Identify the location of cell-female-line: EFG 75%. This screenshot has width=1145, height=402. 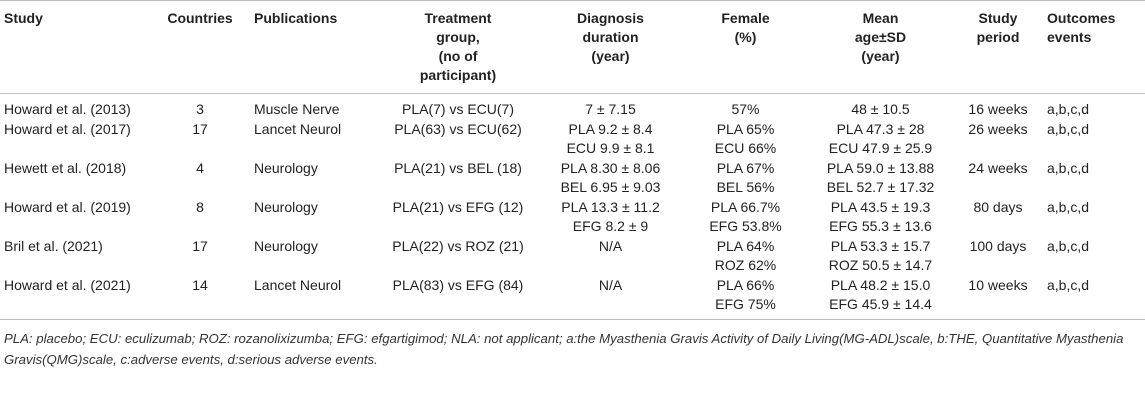
(745, 304).